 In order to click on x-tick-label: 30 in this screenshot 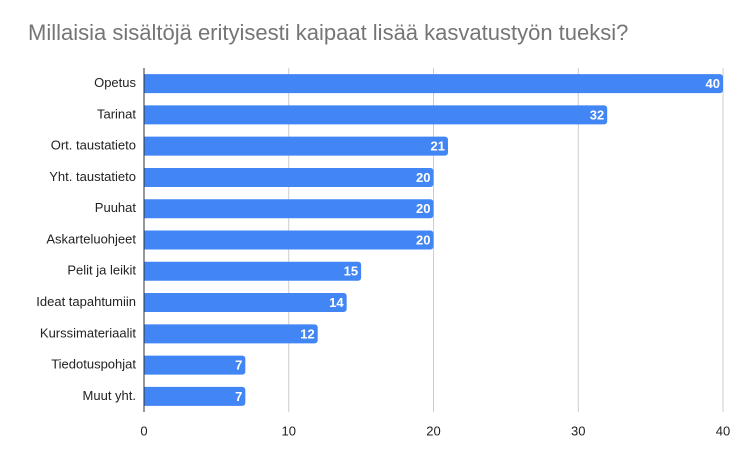, I will do `click(578, 430)`.